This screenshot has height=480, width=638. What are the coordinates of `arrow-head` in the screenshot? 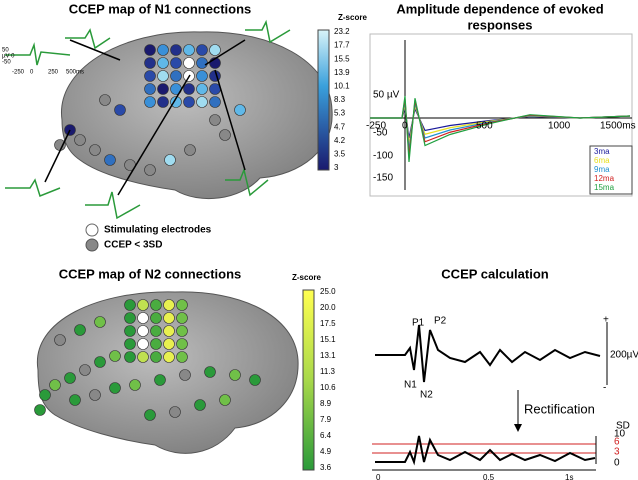 It's located at (518, 428).